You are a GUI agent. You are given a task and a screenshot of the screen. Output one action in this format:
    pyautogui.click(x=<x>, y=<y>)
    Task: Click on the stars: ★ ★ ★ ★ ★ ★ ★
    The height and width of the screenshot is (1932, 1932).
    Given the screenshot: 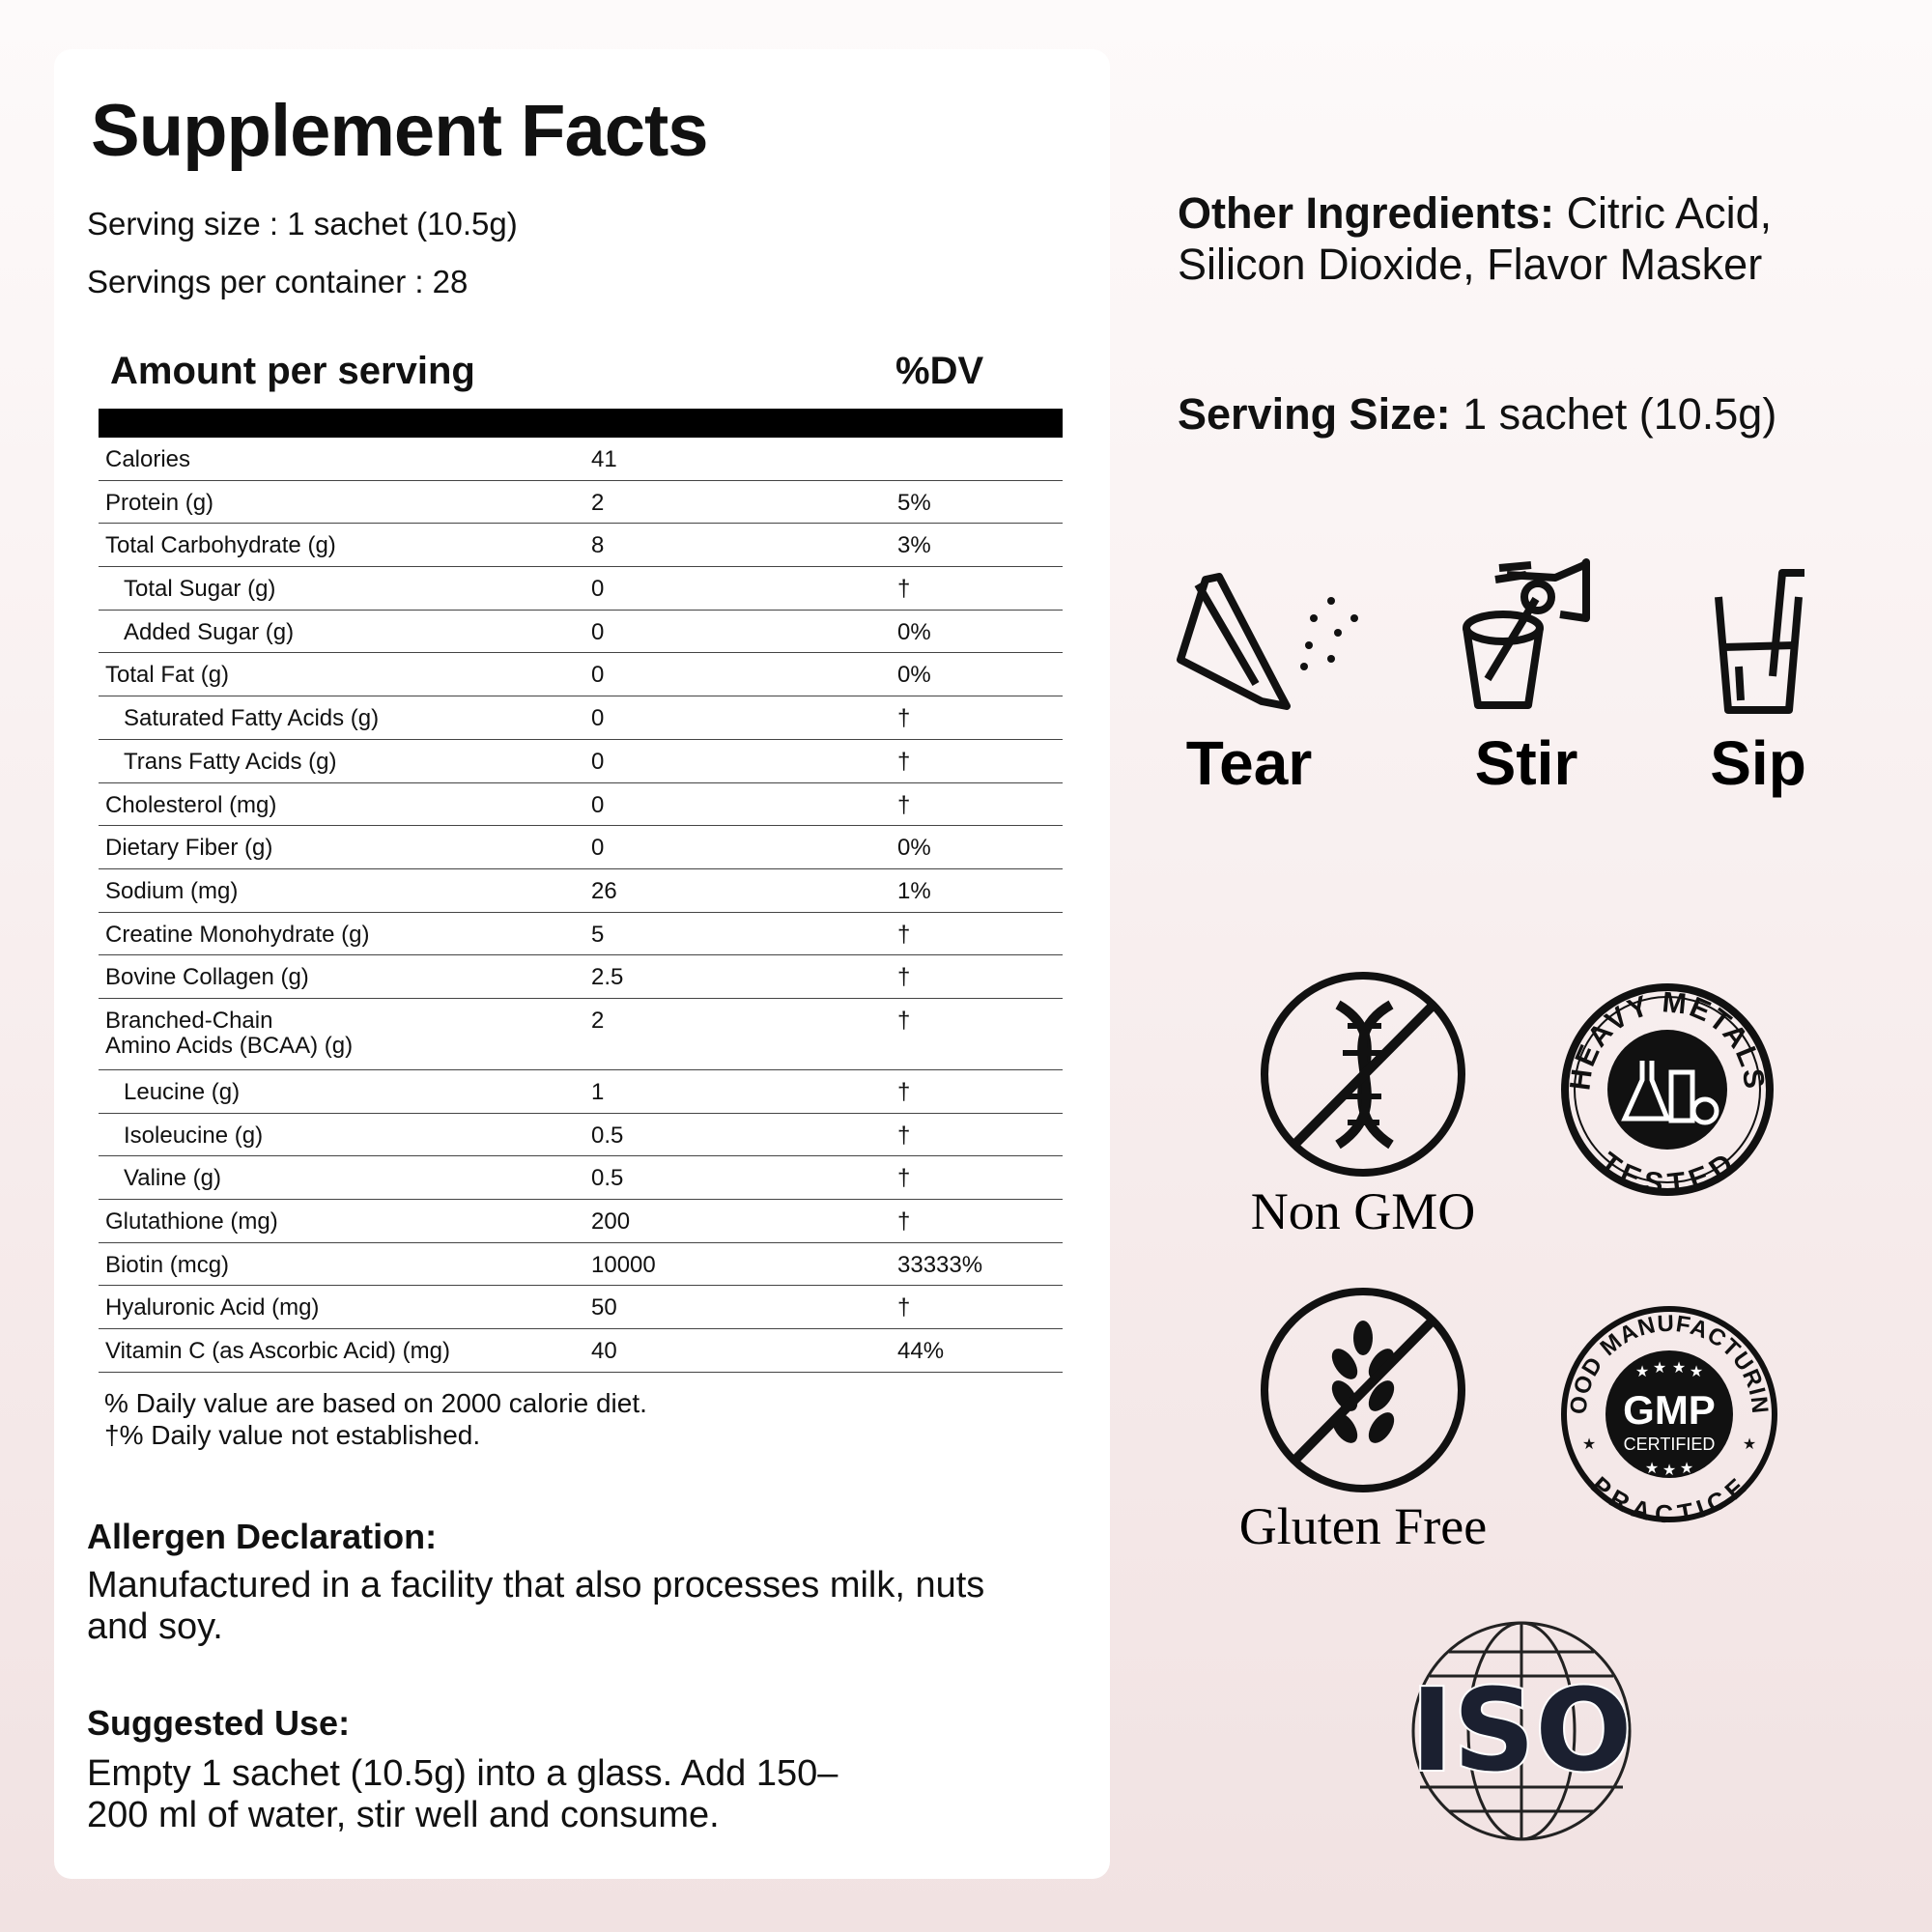 What is the action you would take?
    pyautogui.click(x=1669, y=1419)
    